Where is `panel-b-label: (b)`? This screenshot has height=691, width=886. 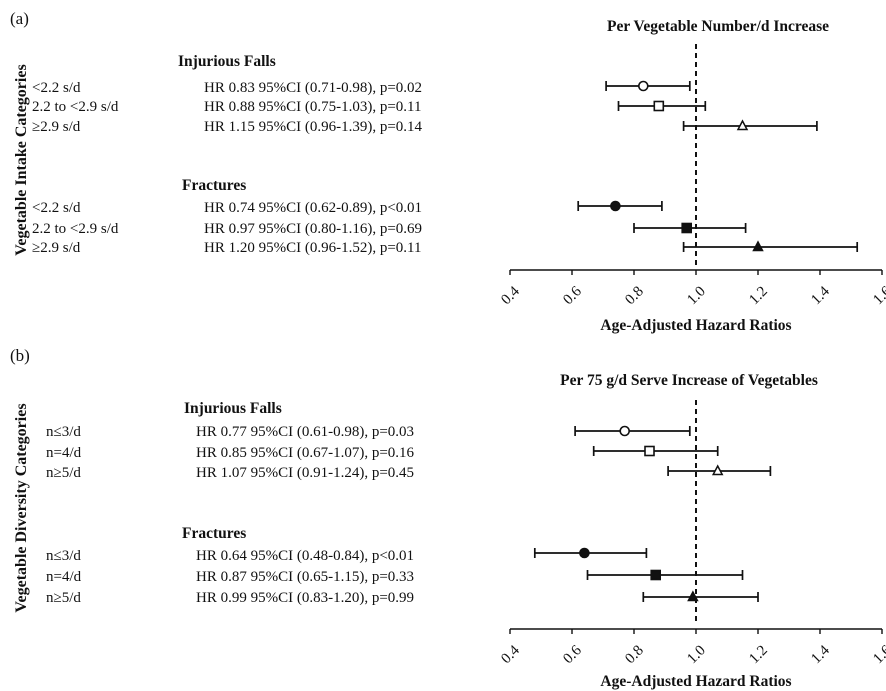
panel-b-label: (b) is located at coordinates (20, 355).